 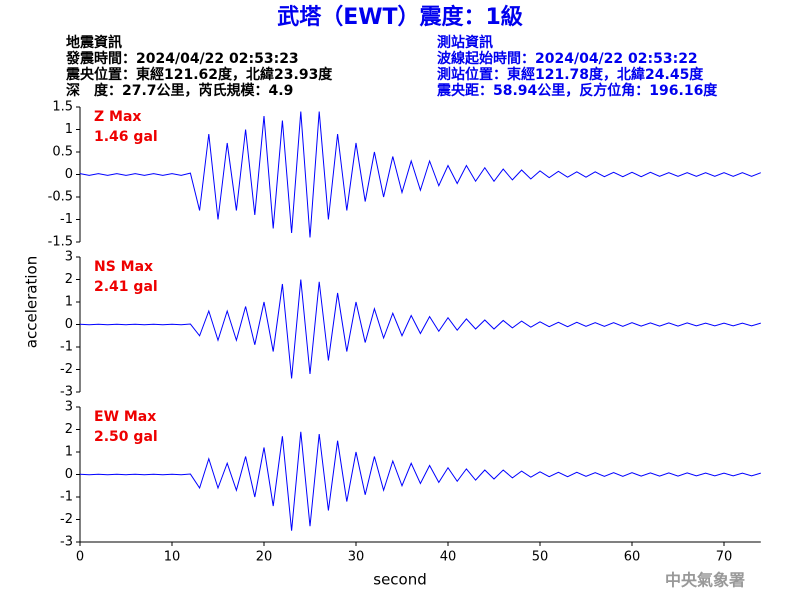 What do you see at coordinates (125, 417) in the screenshot?
I see `max-annotation: EW Max` at bounding box center [125, 417].